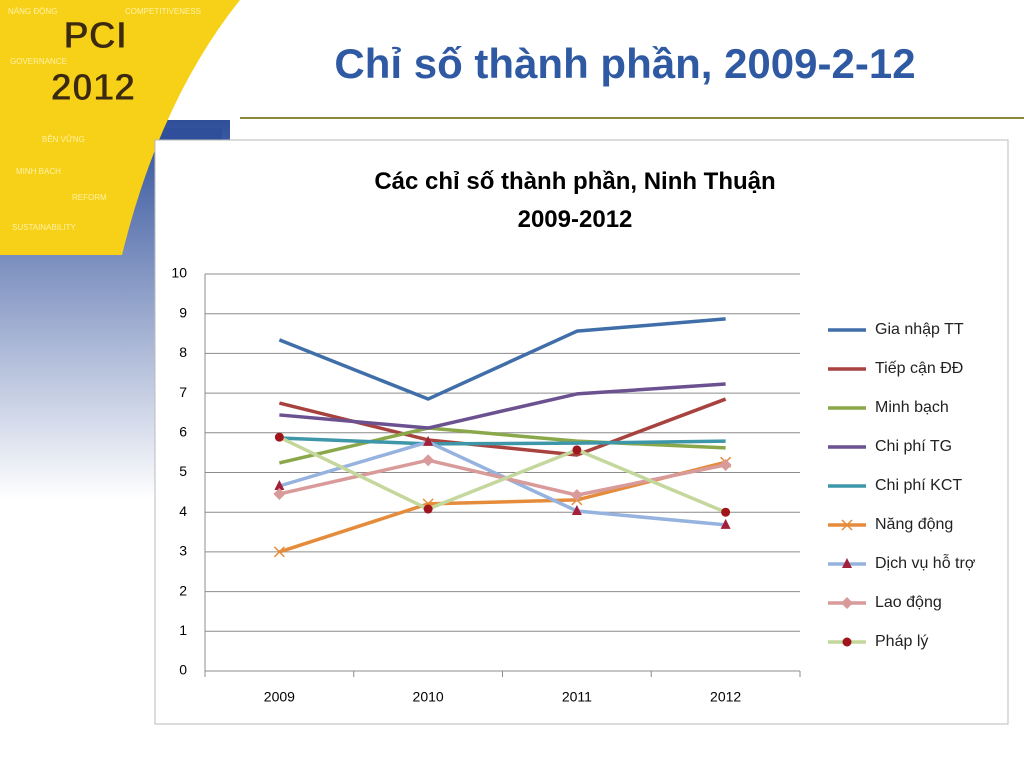 The width and height of the screenshot is (1024, 768). Describe the element at coordinates (919, 329) in the screenshot. I see `legend-label: Gia nhập TT` at that location.